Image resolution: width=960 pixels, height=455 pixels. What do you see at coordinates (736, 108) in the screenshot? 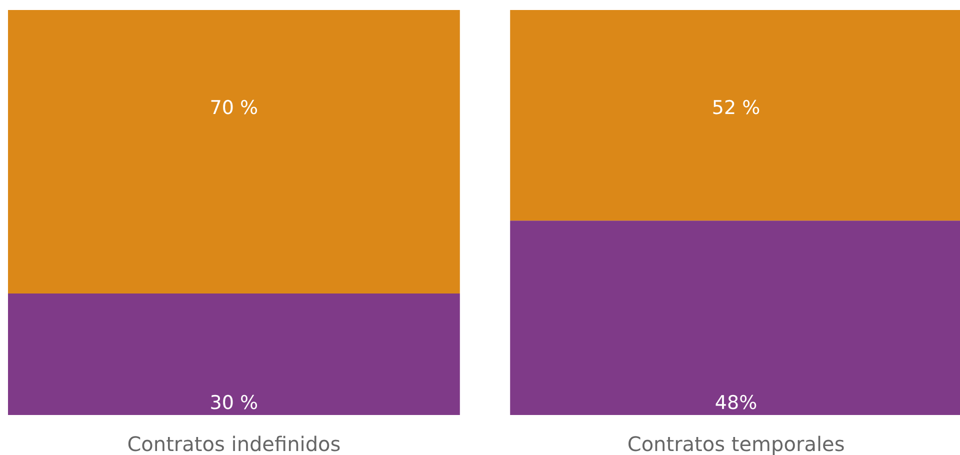
I see `data-label: 52 %` at bounding box center [736, 108].